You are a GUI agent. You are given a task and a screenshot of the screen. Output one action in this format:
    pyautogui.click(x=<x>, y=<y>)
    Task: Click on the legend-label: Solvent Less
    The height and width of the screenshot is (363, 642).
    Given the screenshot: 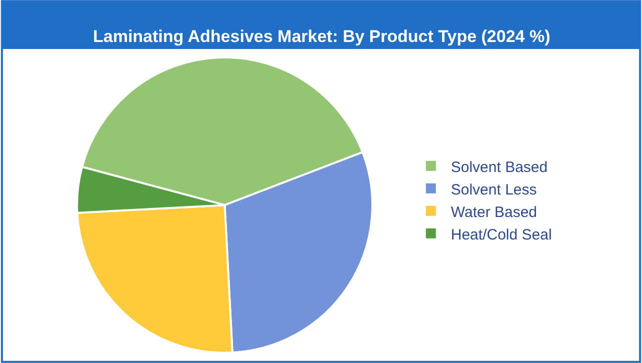 What is the action you would take?
    pyautogui.click(x=493, y=189)
    